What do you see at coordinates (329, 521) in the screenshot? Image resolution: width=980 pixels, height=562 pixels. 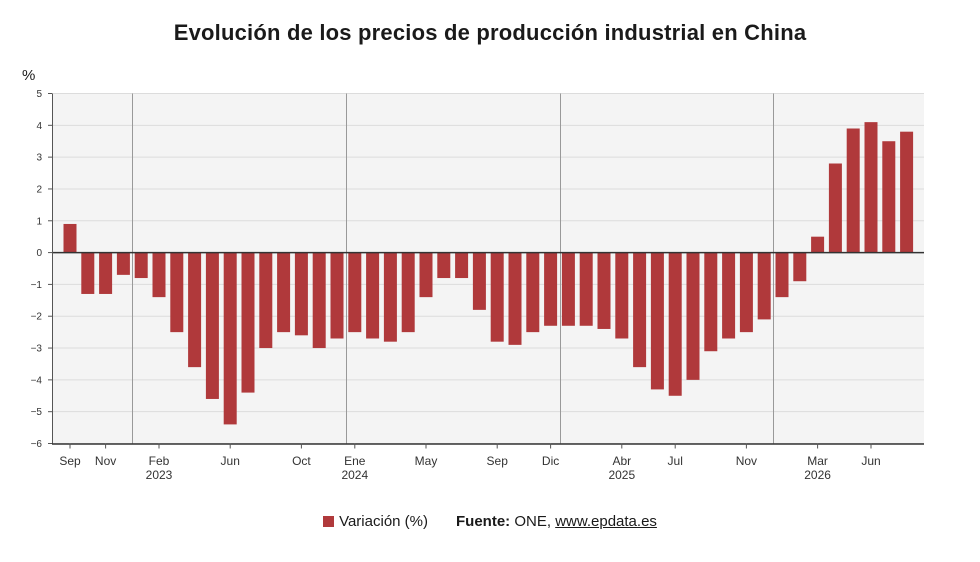 I see `legend-swatch` at bounding box center [329, 521].